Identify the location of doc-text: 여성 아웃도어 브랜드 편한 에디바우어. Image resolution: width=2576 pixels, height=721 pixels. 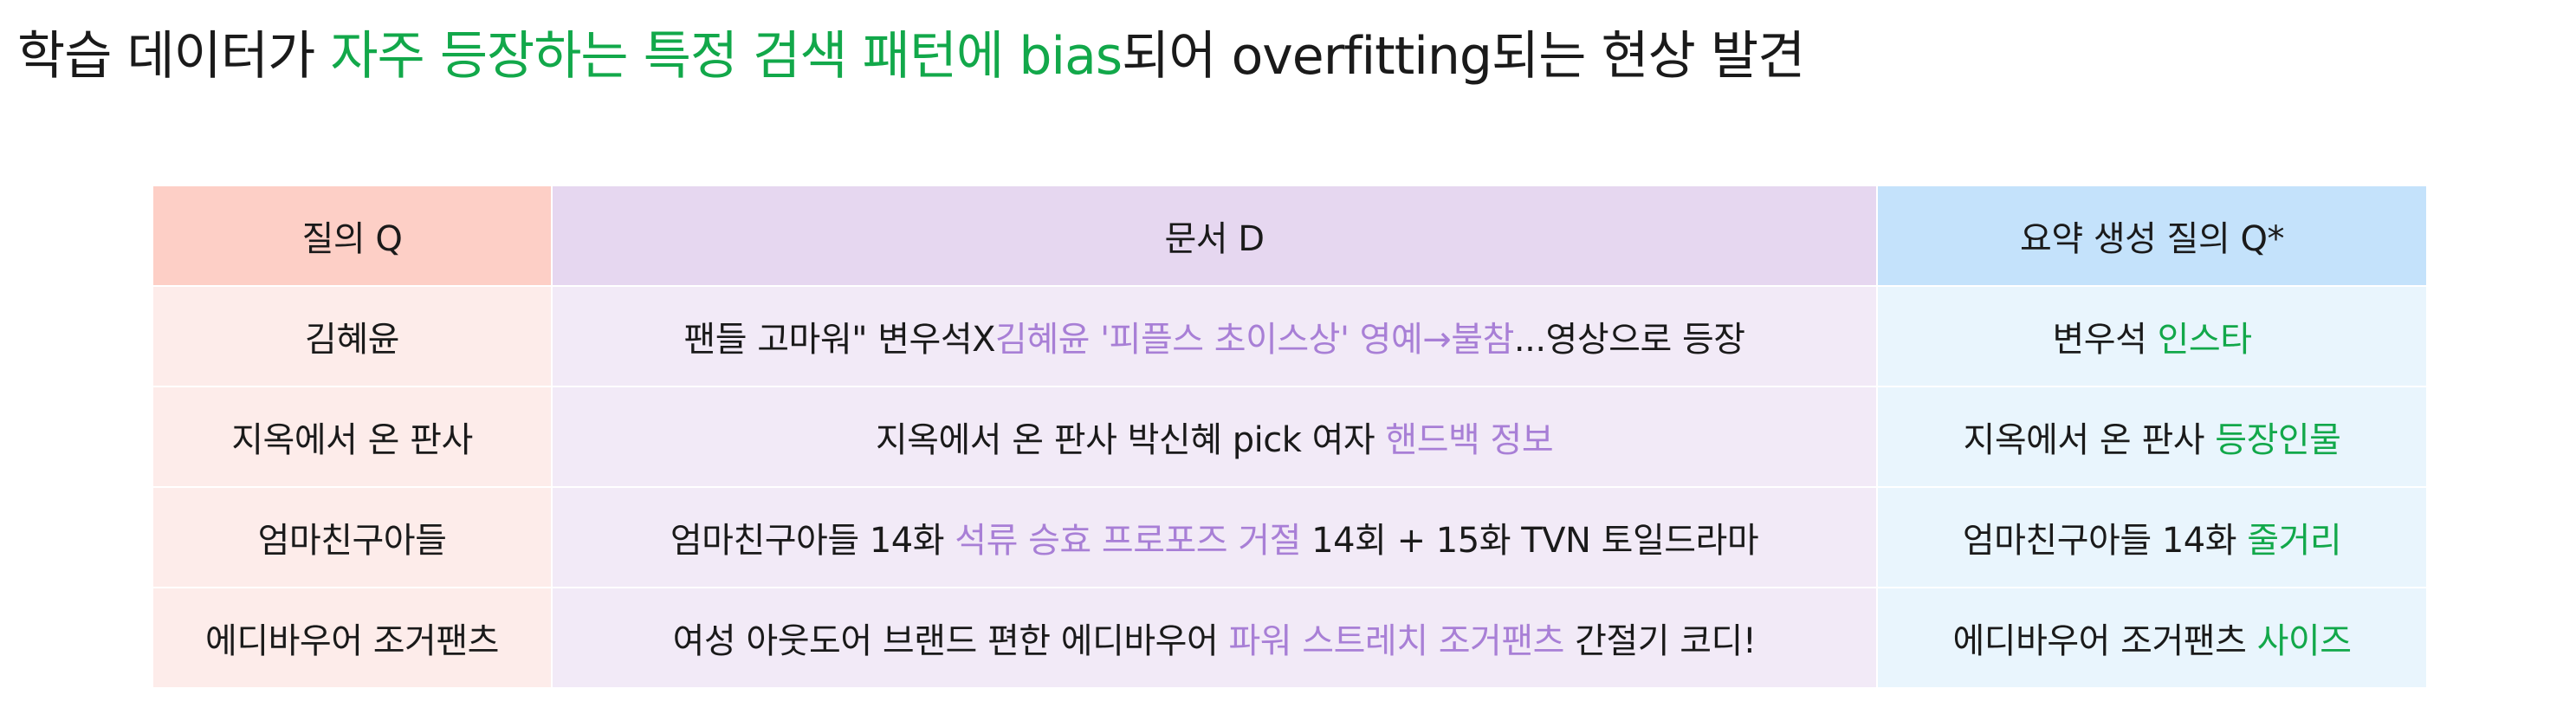
(950, 641).